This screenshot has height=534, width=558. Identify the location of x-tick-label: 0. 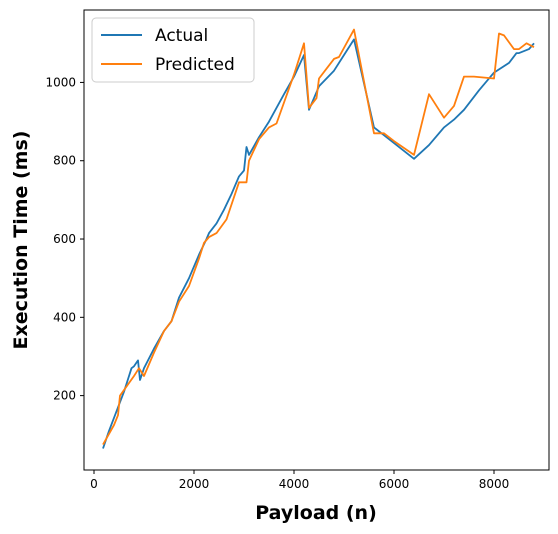
(94, 484).